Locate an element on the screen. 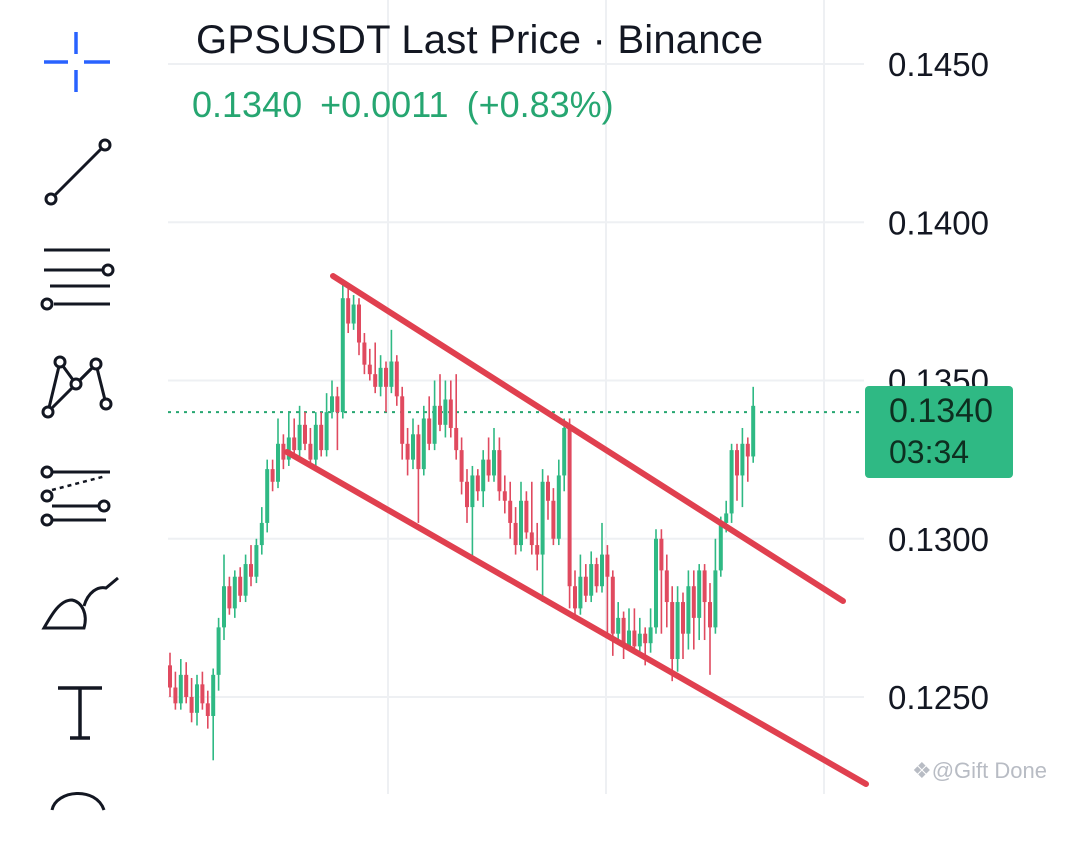 This screenshot has height=865, width=1080. text-icon is located at coordinates (80, 721).